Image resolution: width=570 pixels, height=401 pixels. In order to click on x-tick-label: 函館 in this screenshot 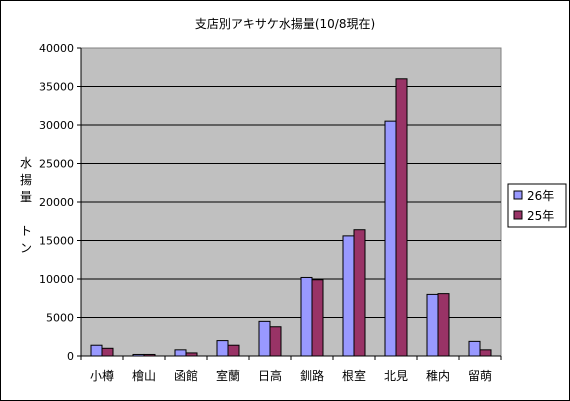, I will do `click(186, 375)`.